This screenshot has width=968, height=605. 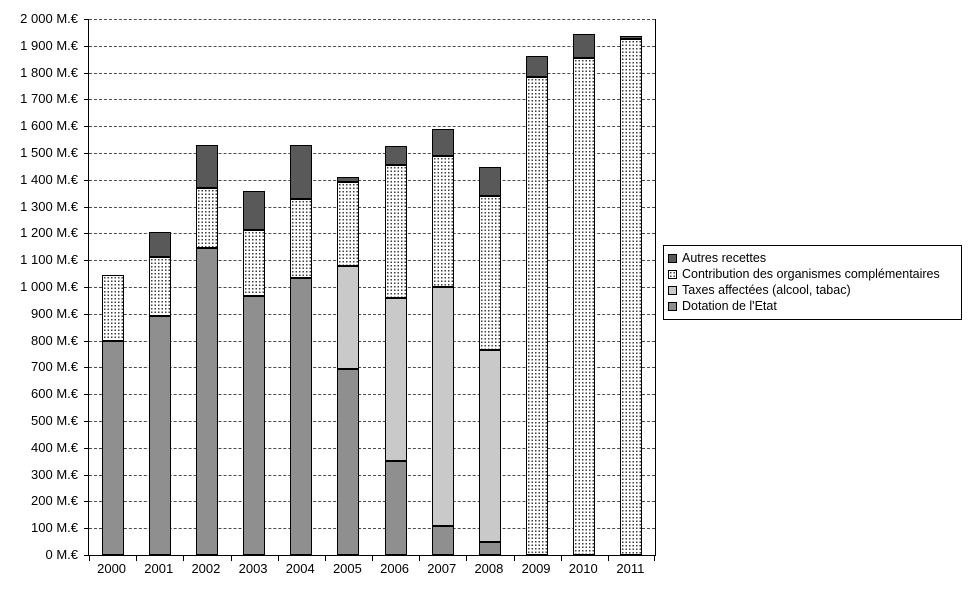 What do you see at coordinates (395, 350) in the screenshot?
I see `bar-2006` at bounding box center [395, 350].